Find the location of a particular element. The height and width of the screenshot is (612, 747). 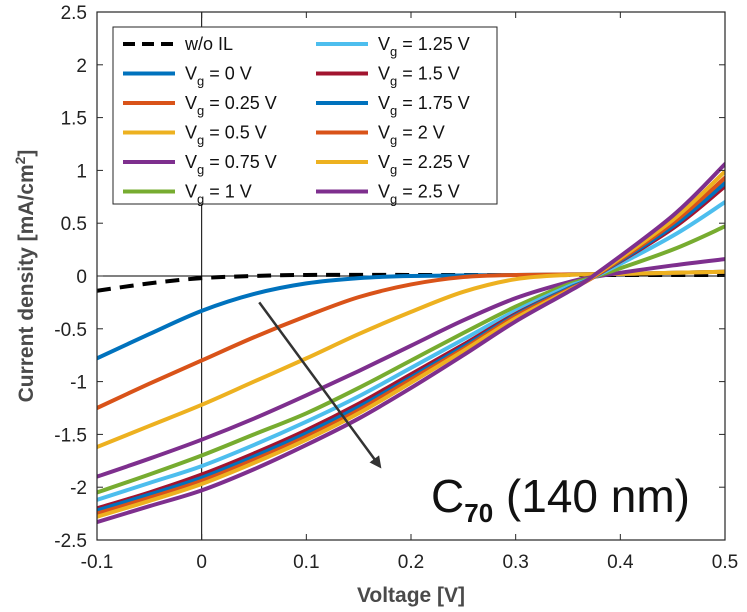

legend-label-rest: = 0 V is located at coordinates (228, 74).